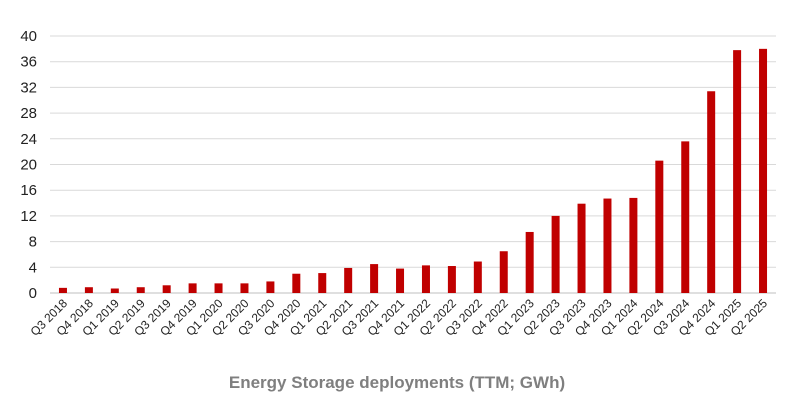  What do you see at coordinates (28, 87) in the screenshot?
I see `y-tick-label: 32` at bounding box center [28, 87].